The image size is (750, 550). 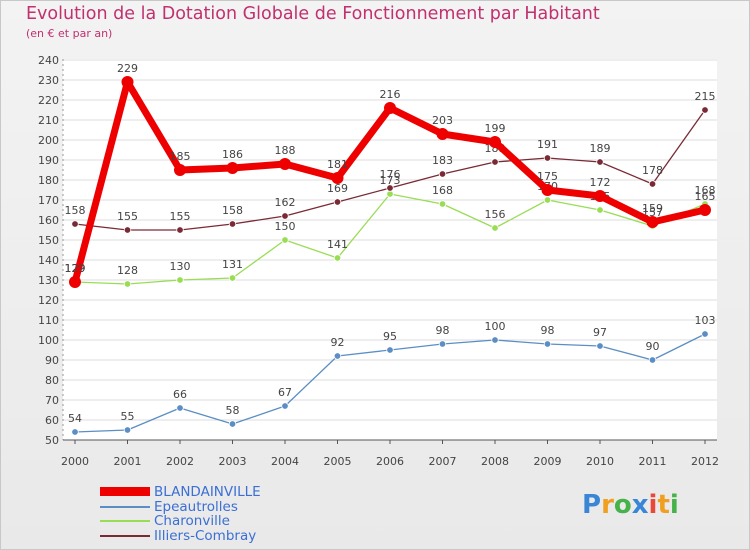 I want to click on data-label-blandainville: 188, so click(x=285, y=150).